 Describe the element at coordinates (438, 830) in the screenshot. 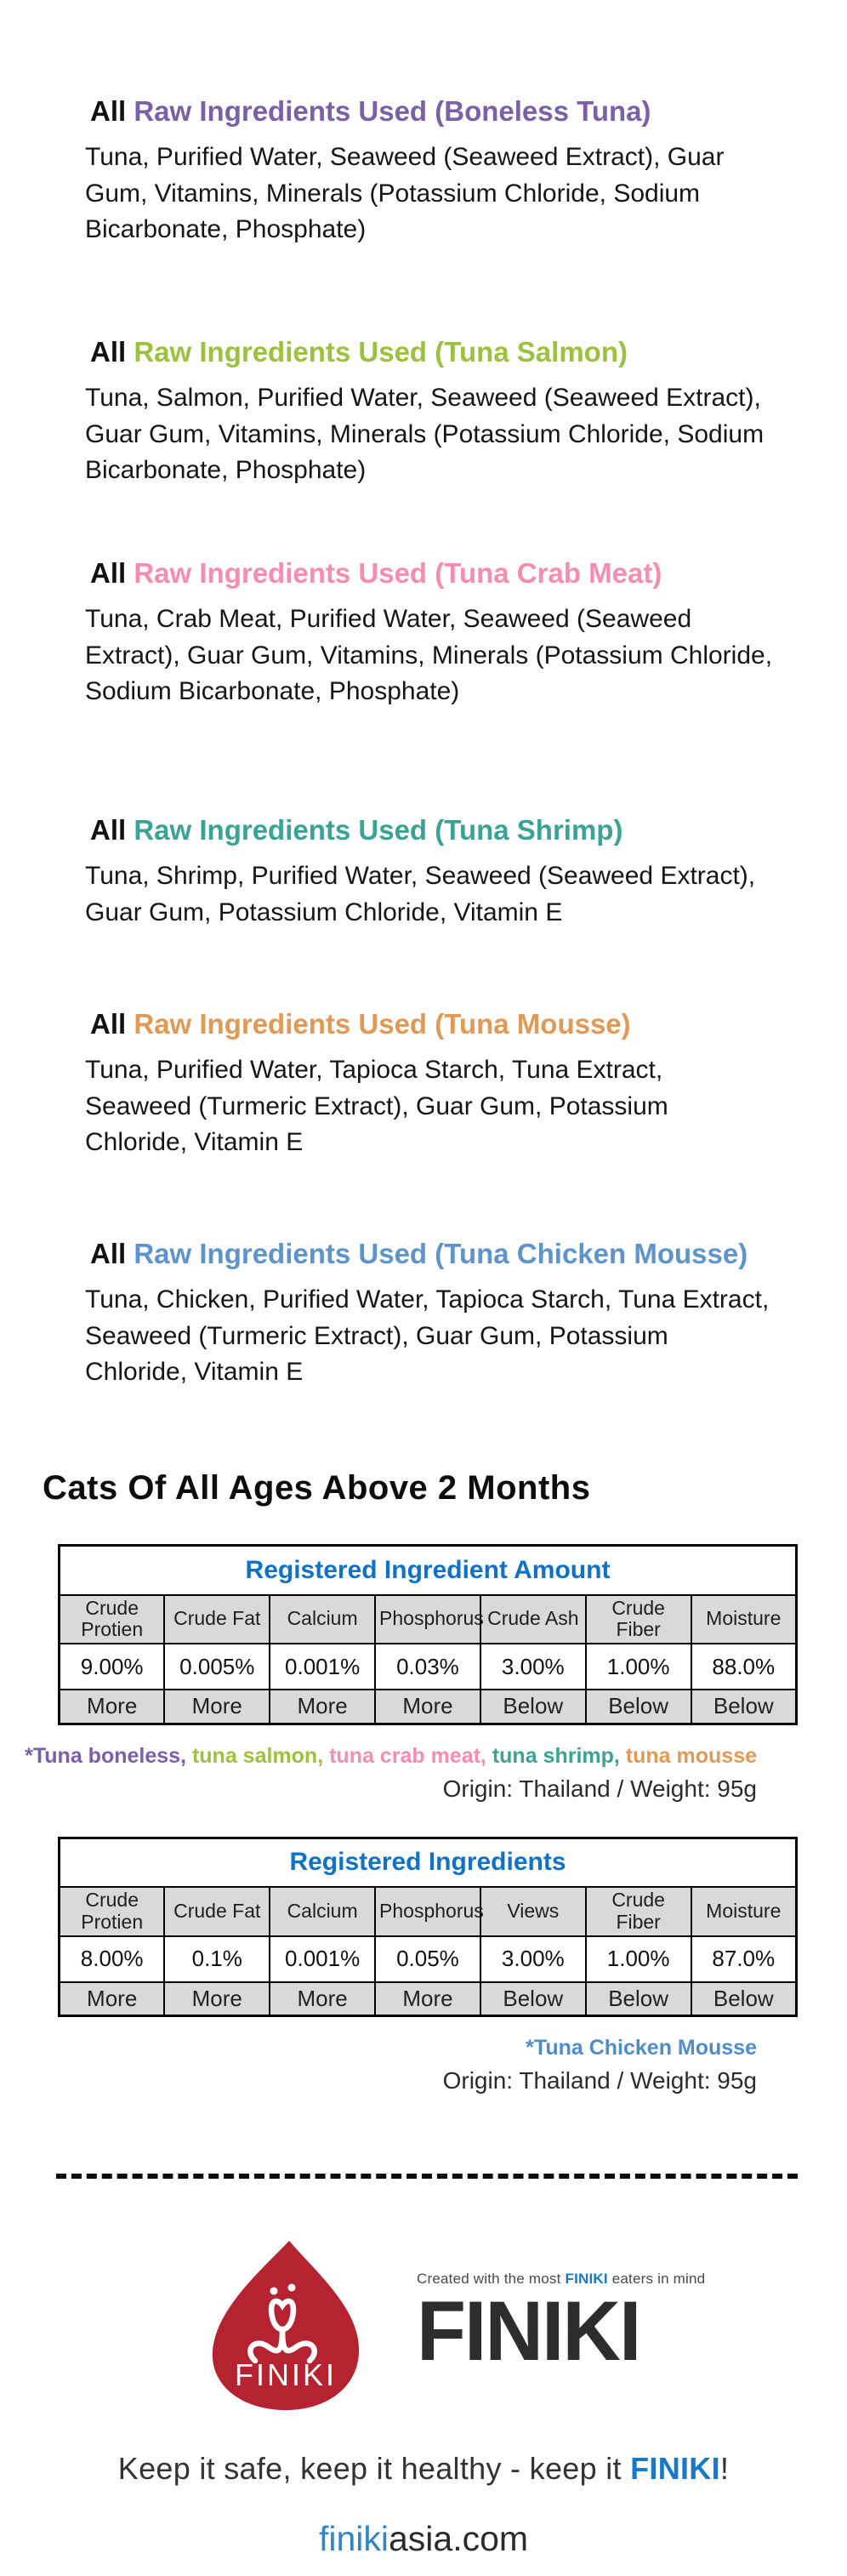

I see `section-heading: All Raw Ingredients Used (Tuna Shrimp)` at that location.